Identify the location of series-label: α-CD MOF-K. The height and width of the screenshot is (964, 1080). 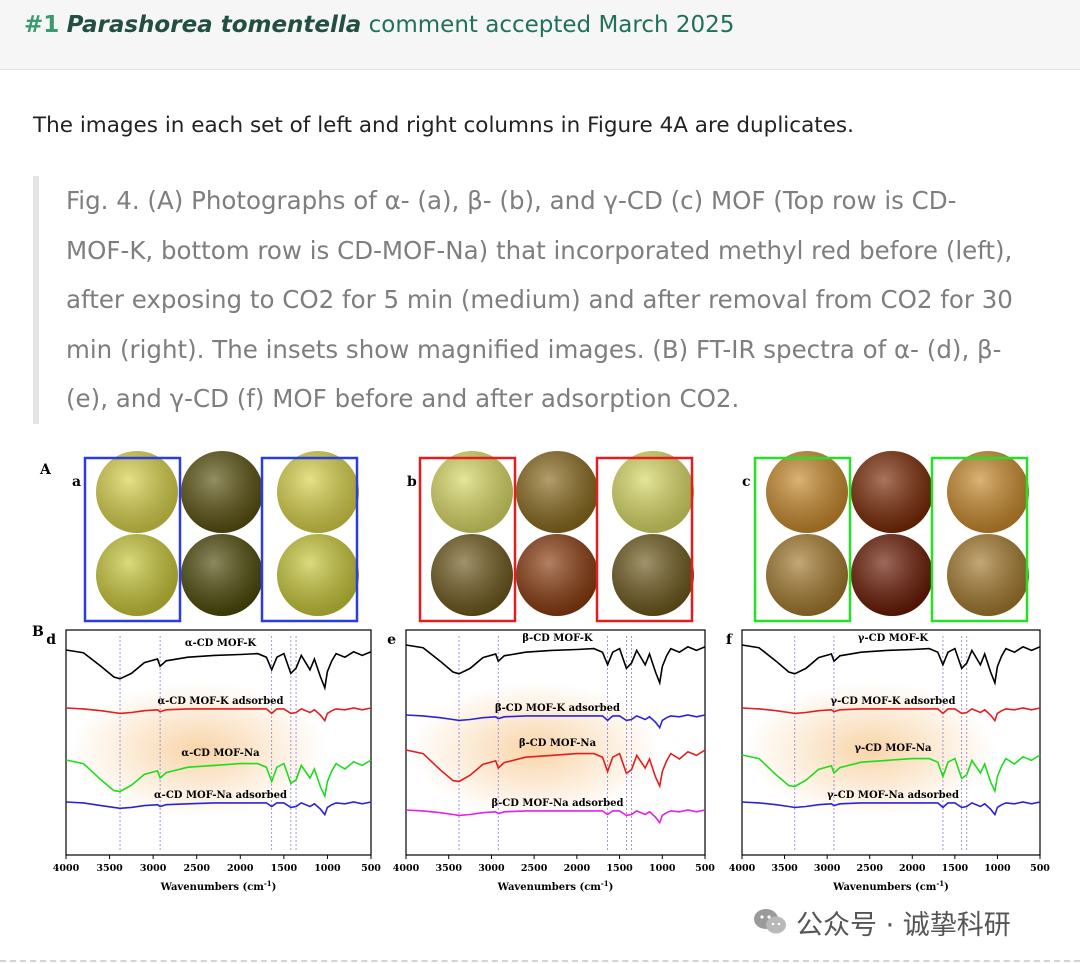
(221, 643).